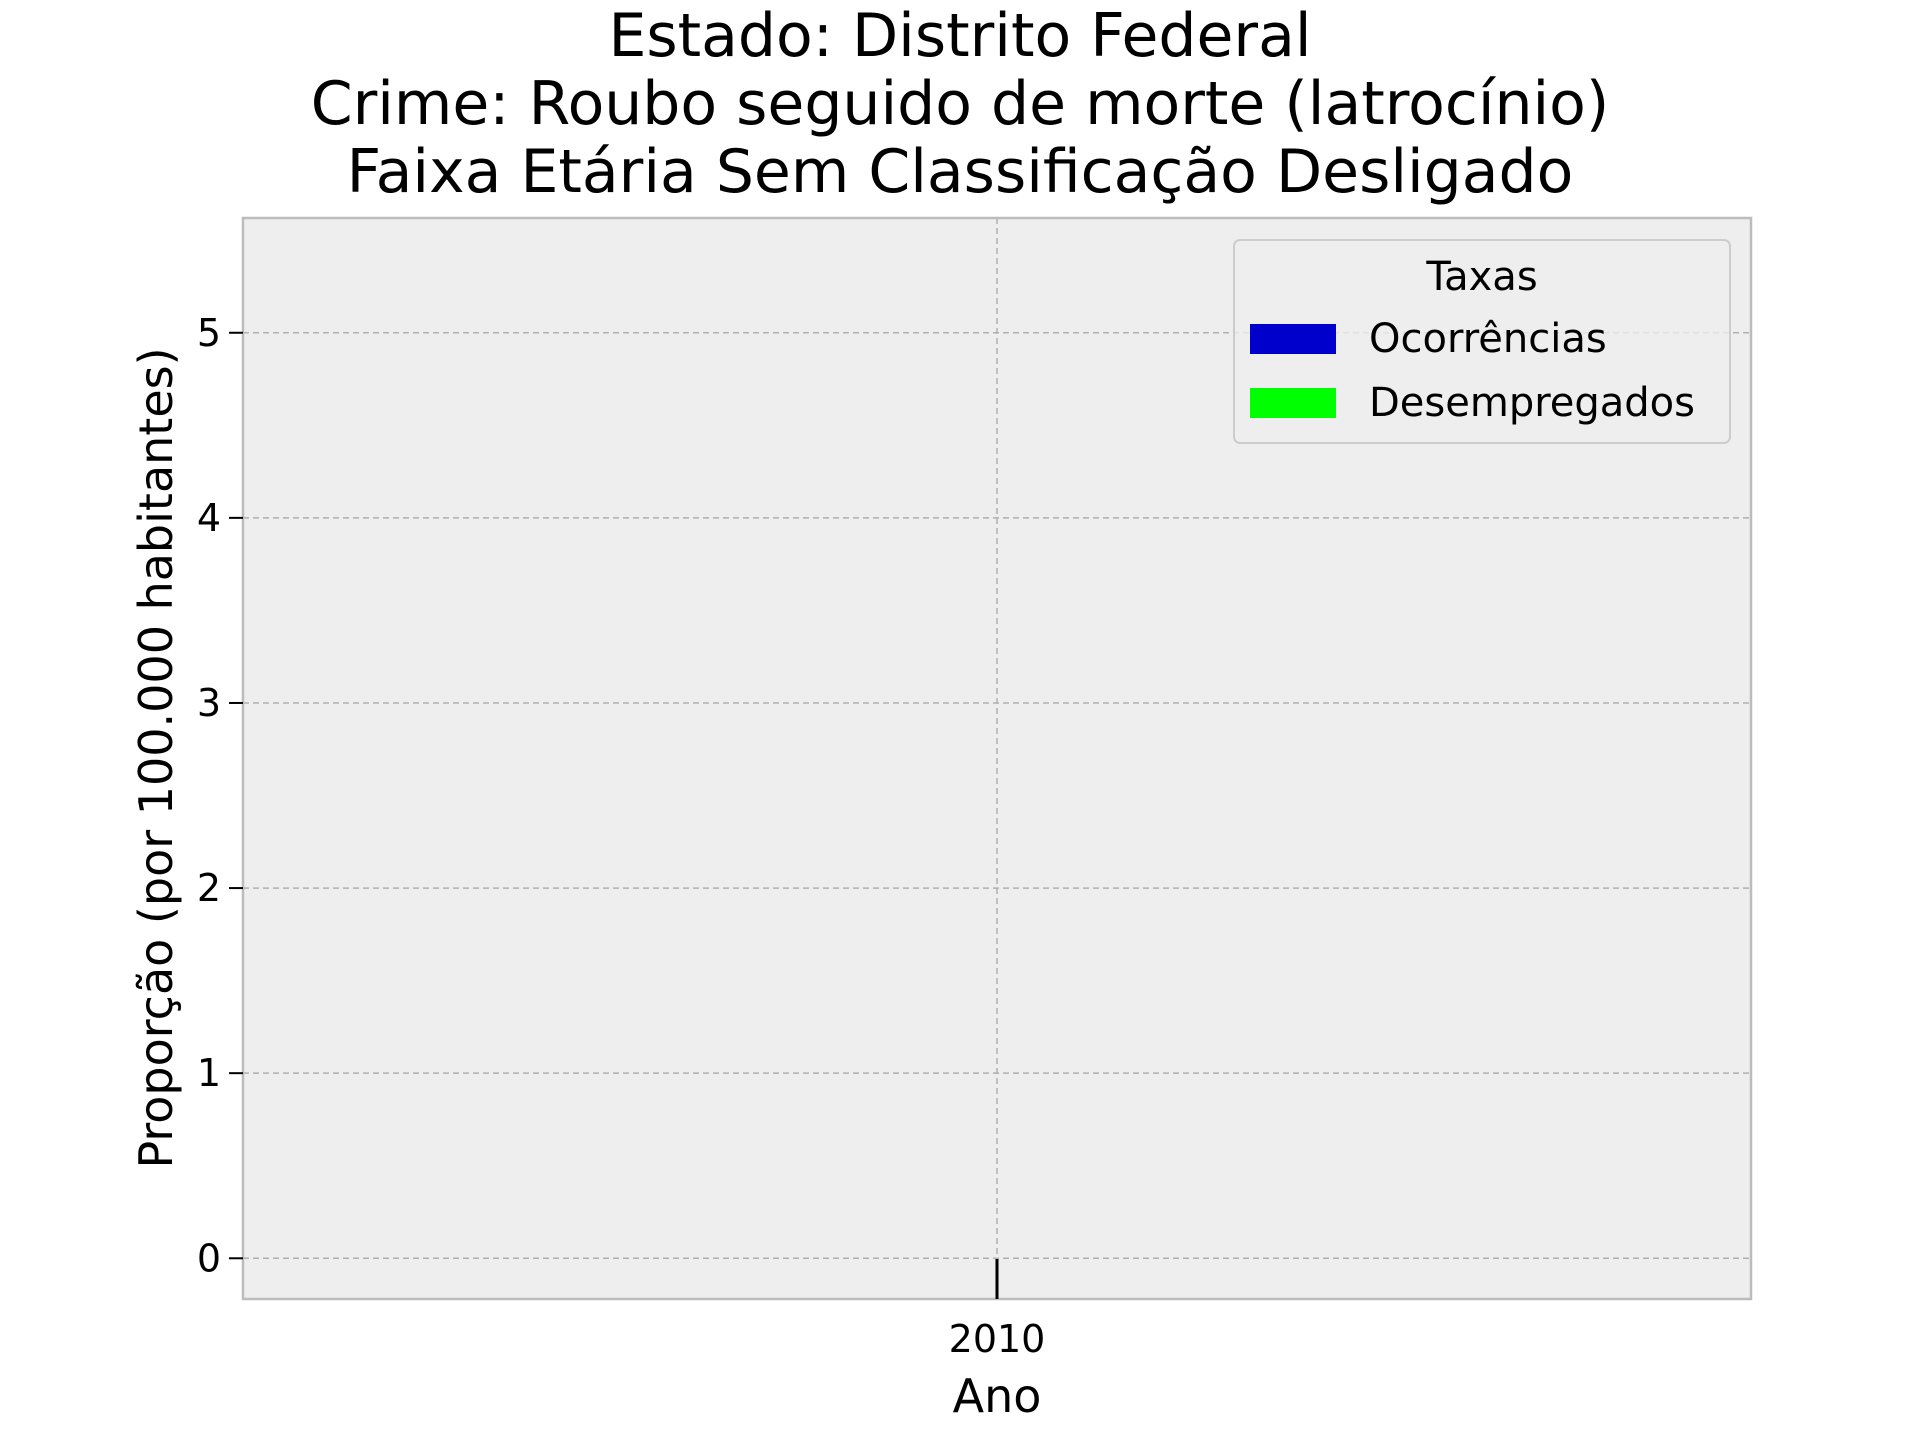 The image size is (1920, 1440). I want to click on y-tick-label: 0, so click(209, 1258).